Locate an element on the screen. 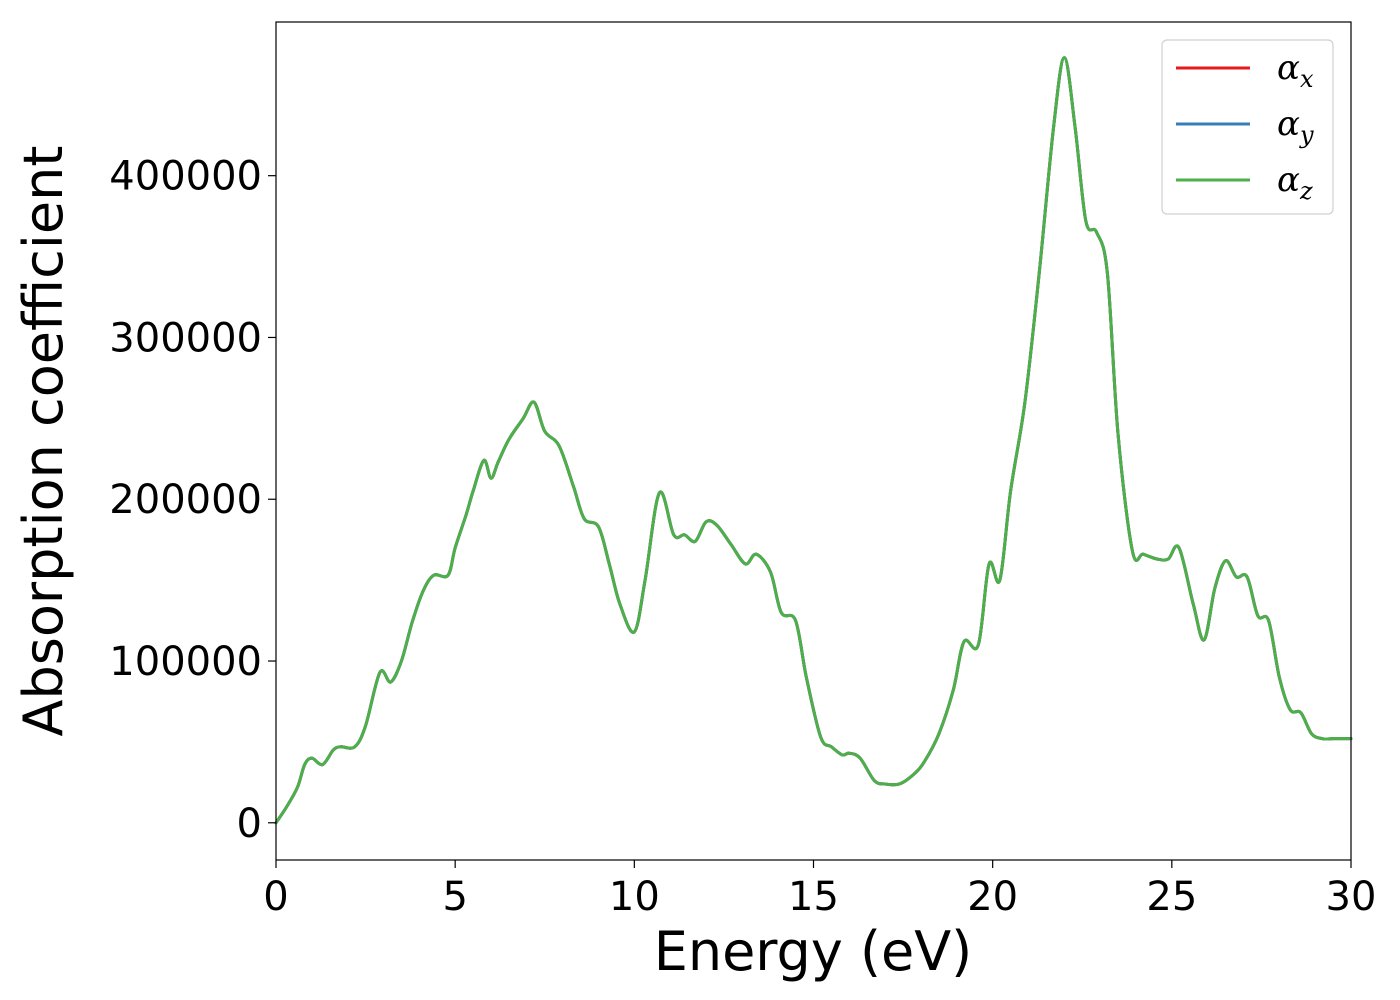 This screenshot has width=1400, height=1000. x-tick-label: 25 is located at coordinates (1171, 897).